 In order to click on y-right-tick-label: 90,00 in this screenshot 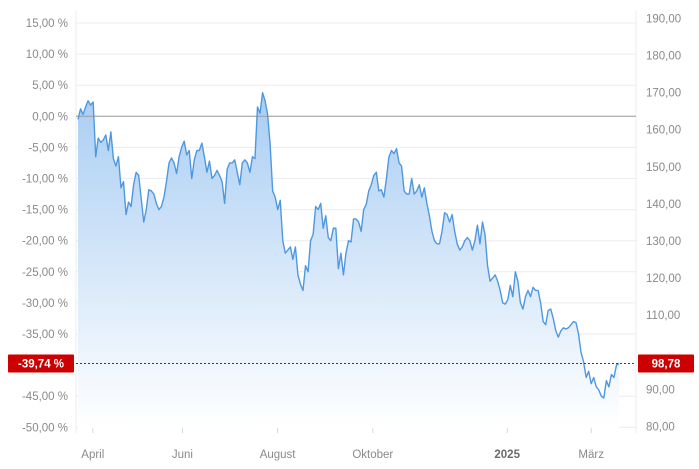, I will do `click(660, 390)`.